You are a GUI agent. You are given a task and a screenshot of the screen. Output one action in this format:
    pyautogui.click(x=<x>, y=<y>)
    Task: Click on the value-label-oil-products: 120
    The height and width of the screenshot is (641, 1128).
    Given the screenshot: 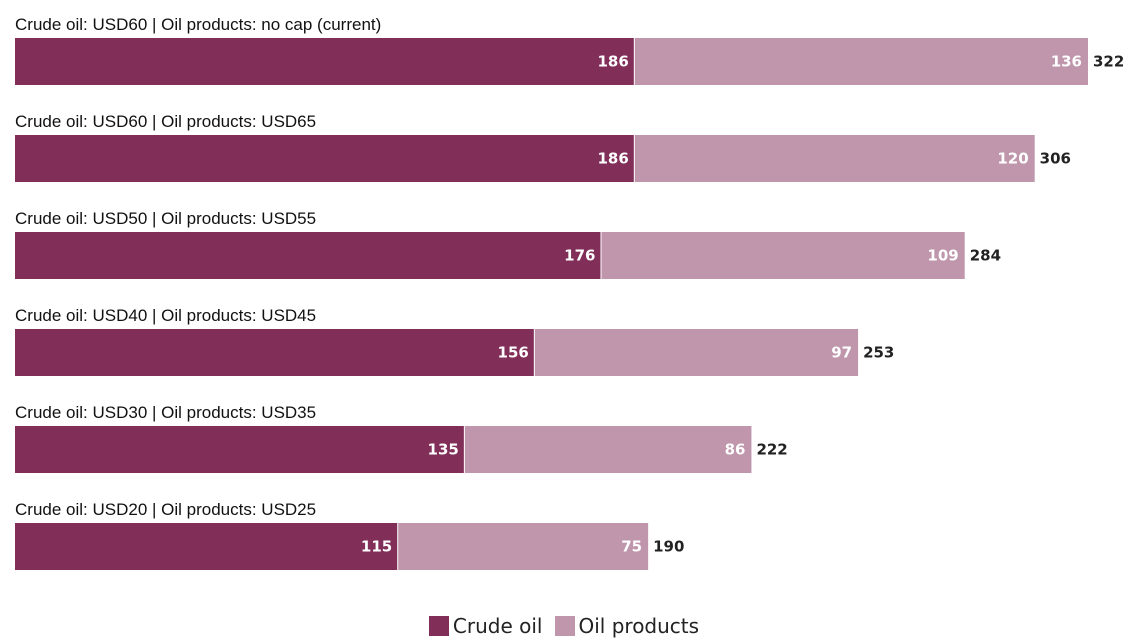 What is the action you would take?
    pyautogui.click(x=1012, y=159)
    